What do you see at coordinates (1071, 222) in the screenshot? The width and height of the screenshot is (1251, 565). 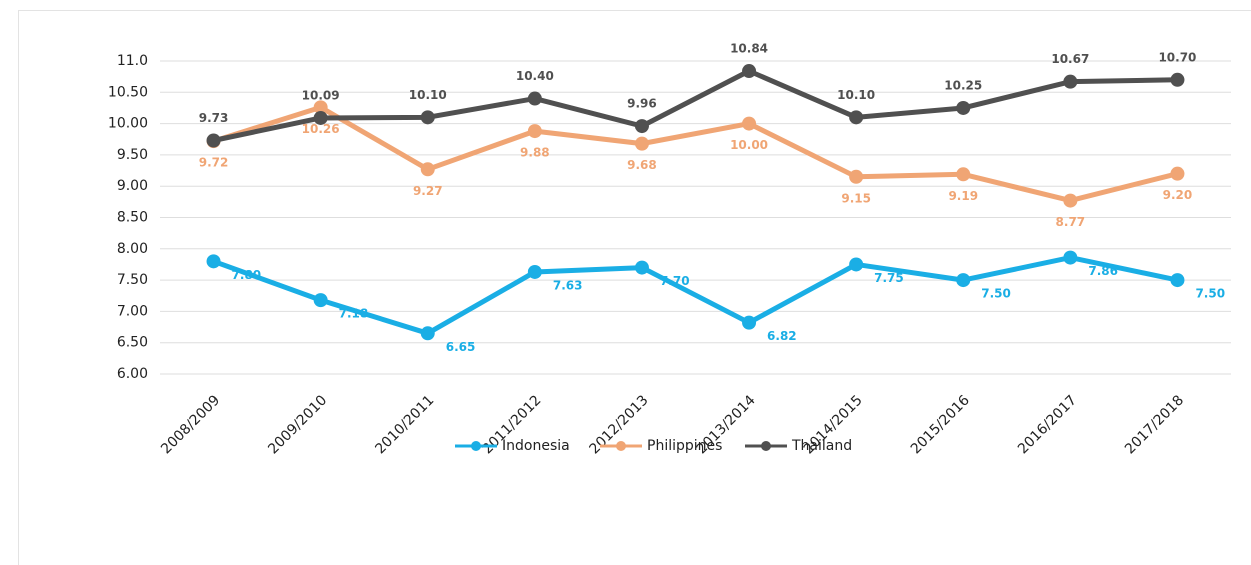 I see `data-label: 8.77` at bounding box center [1071, 222].